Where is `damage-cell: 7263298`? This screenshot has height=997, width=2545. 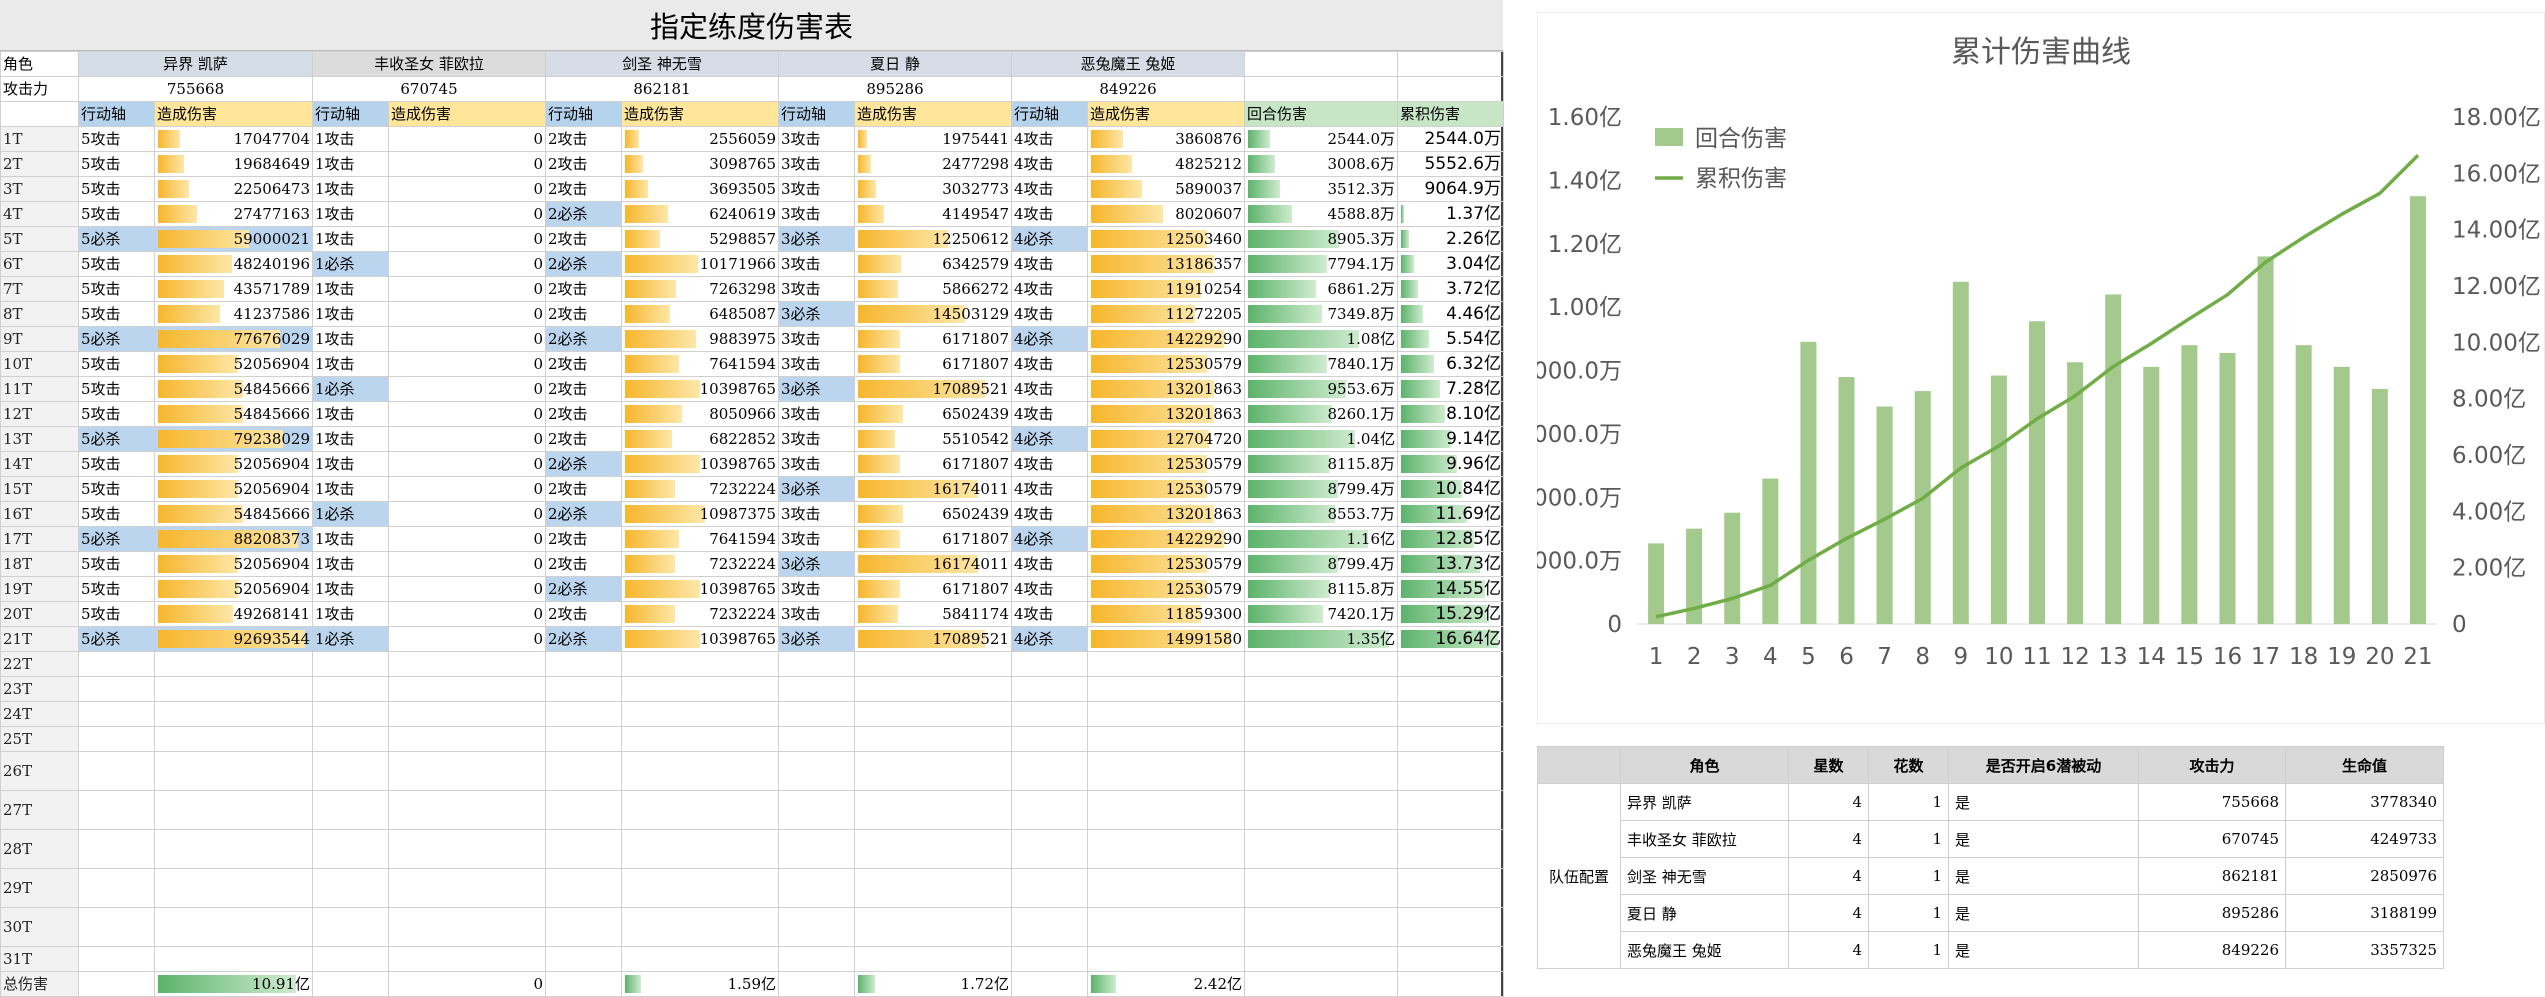 damage-cell: 7263298 is located at coordinates (700, 289).